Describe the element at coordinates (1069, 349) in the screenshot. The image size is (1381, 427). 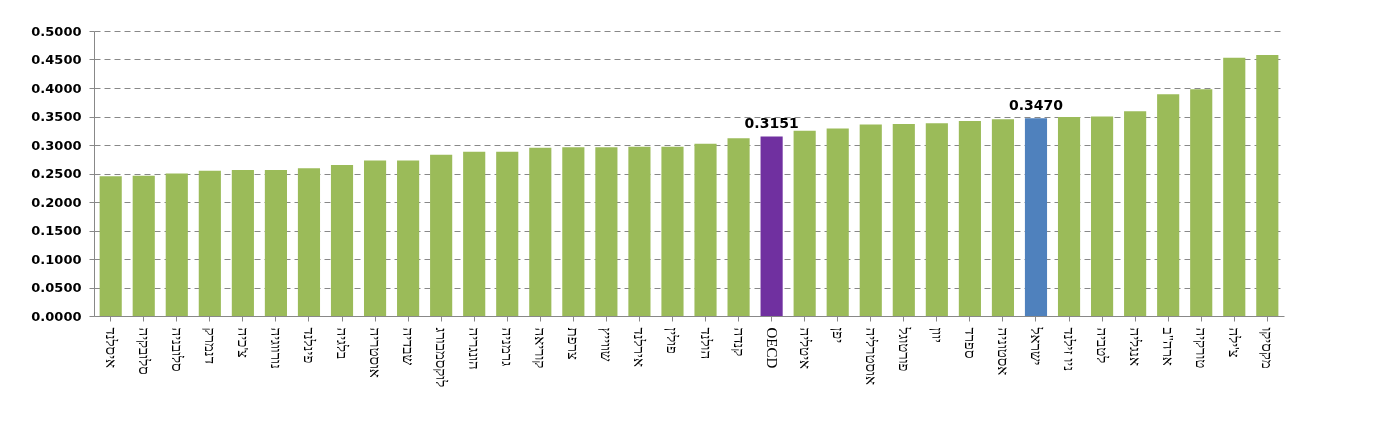
I see `x-tick-label: ניו זילנד` at that location.